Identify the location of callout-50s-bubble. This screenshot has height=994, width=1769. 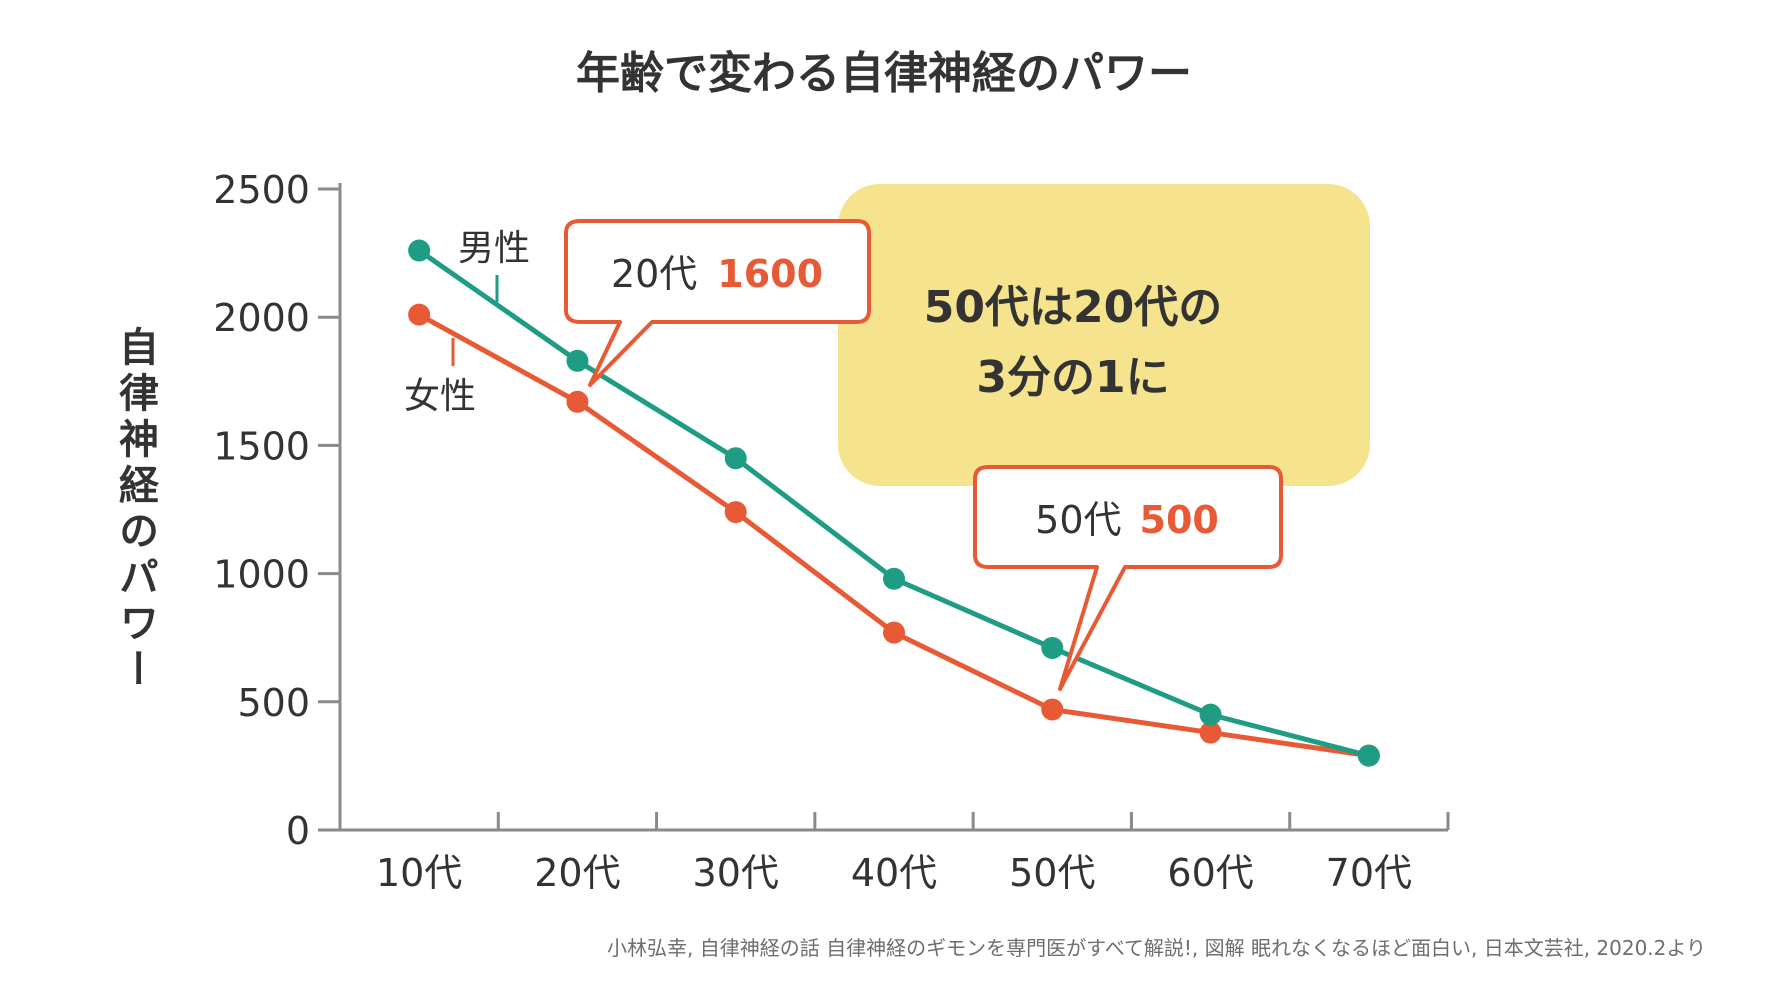
(1128, 578).